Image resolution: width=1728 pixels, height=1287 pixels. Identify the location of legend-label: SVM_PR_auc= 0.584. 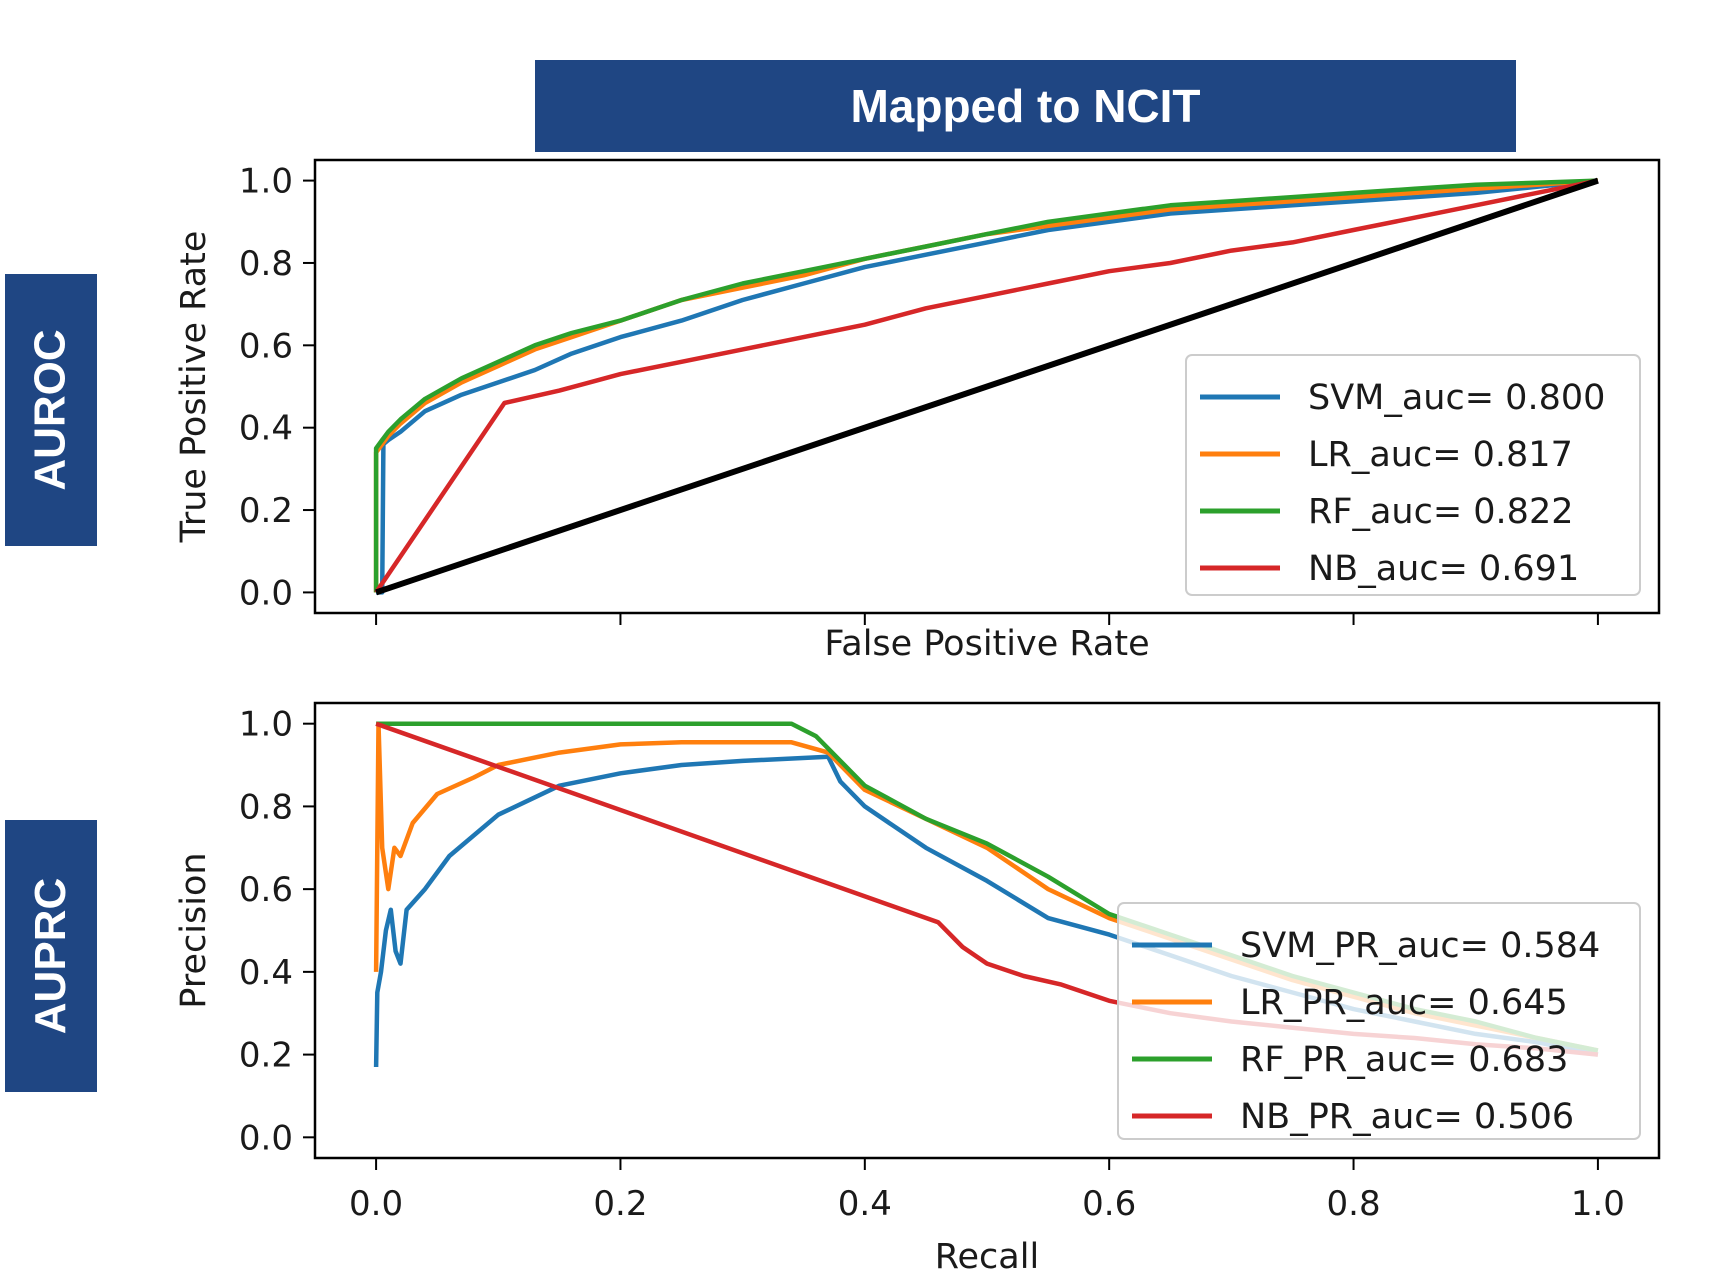
(1420, 946).